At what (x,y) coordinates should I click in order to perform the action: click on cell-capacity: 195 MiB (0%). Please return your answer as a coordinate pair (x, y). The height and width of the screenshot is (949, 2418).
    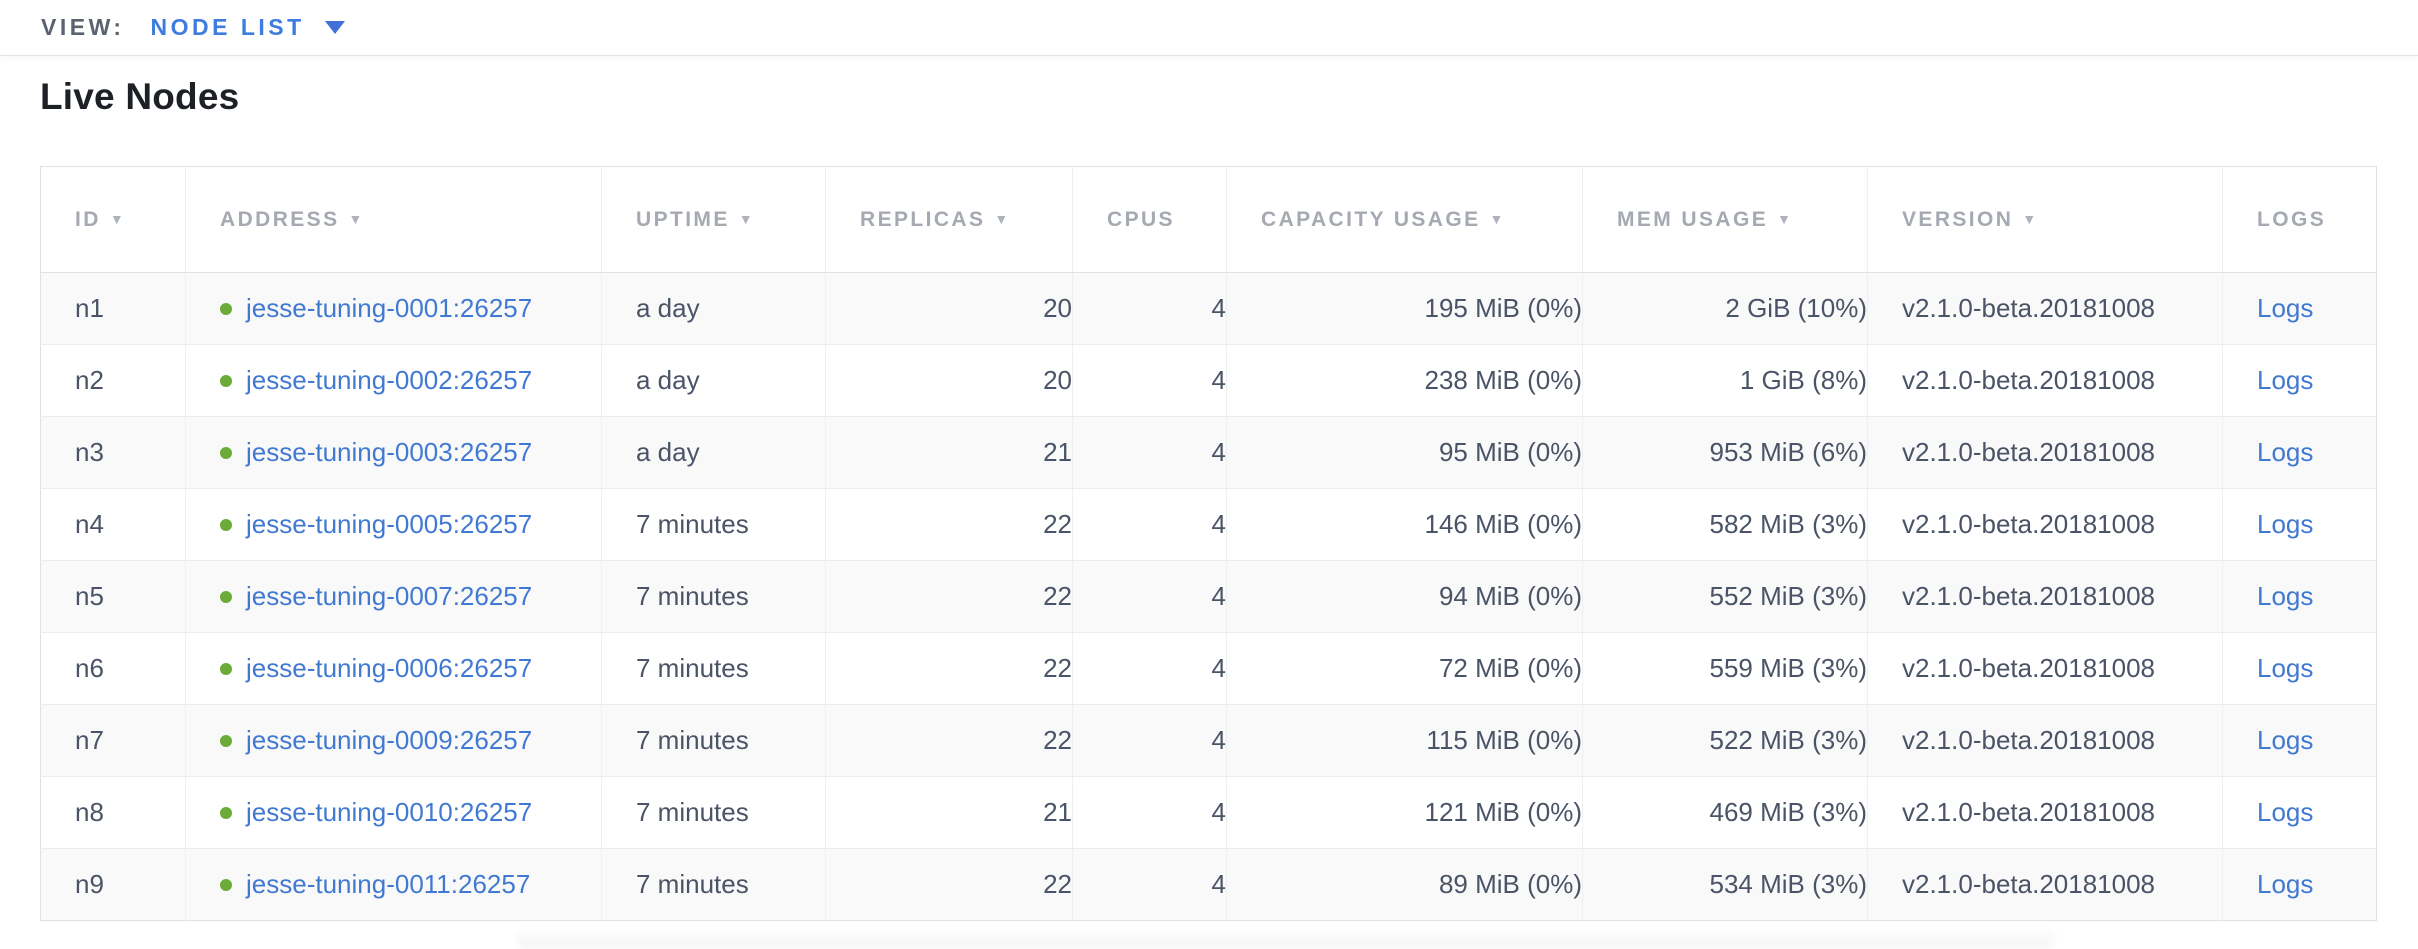
    Looking at the image, I should click on (1404, 308).